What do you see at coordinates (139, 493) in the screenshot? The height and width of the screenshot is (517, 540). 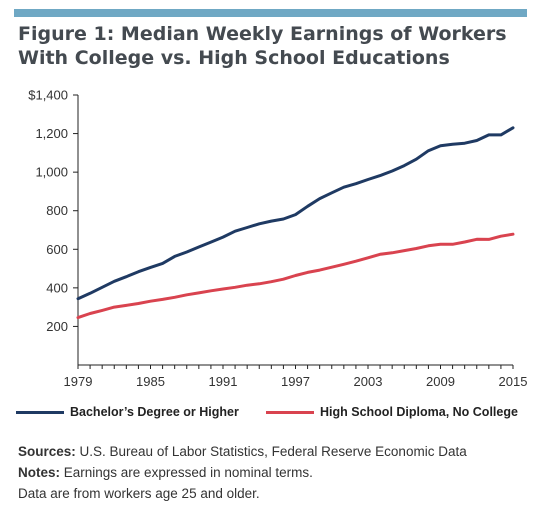 I see `notes-line-2: Data are from workers age 25 and older.` at bounding box center [139, 493].